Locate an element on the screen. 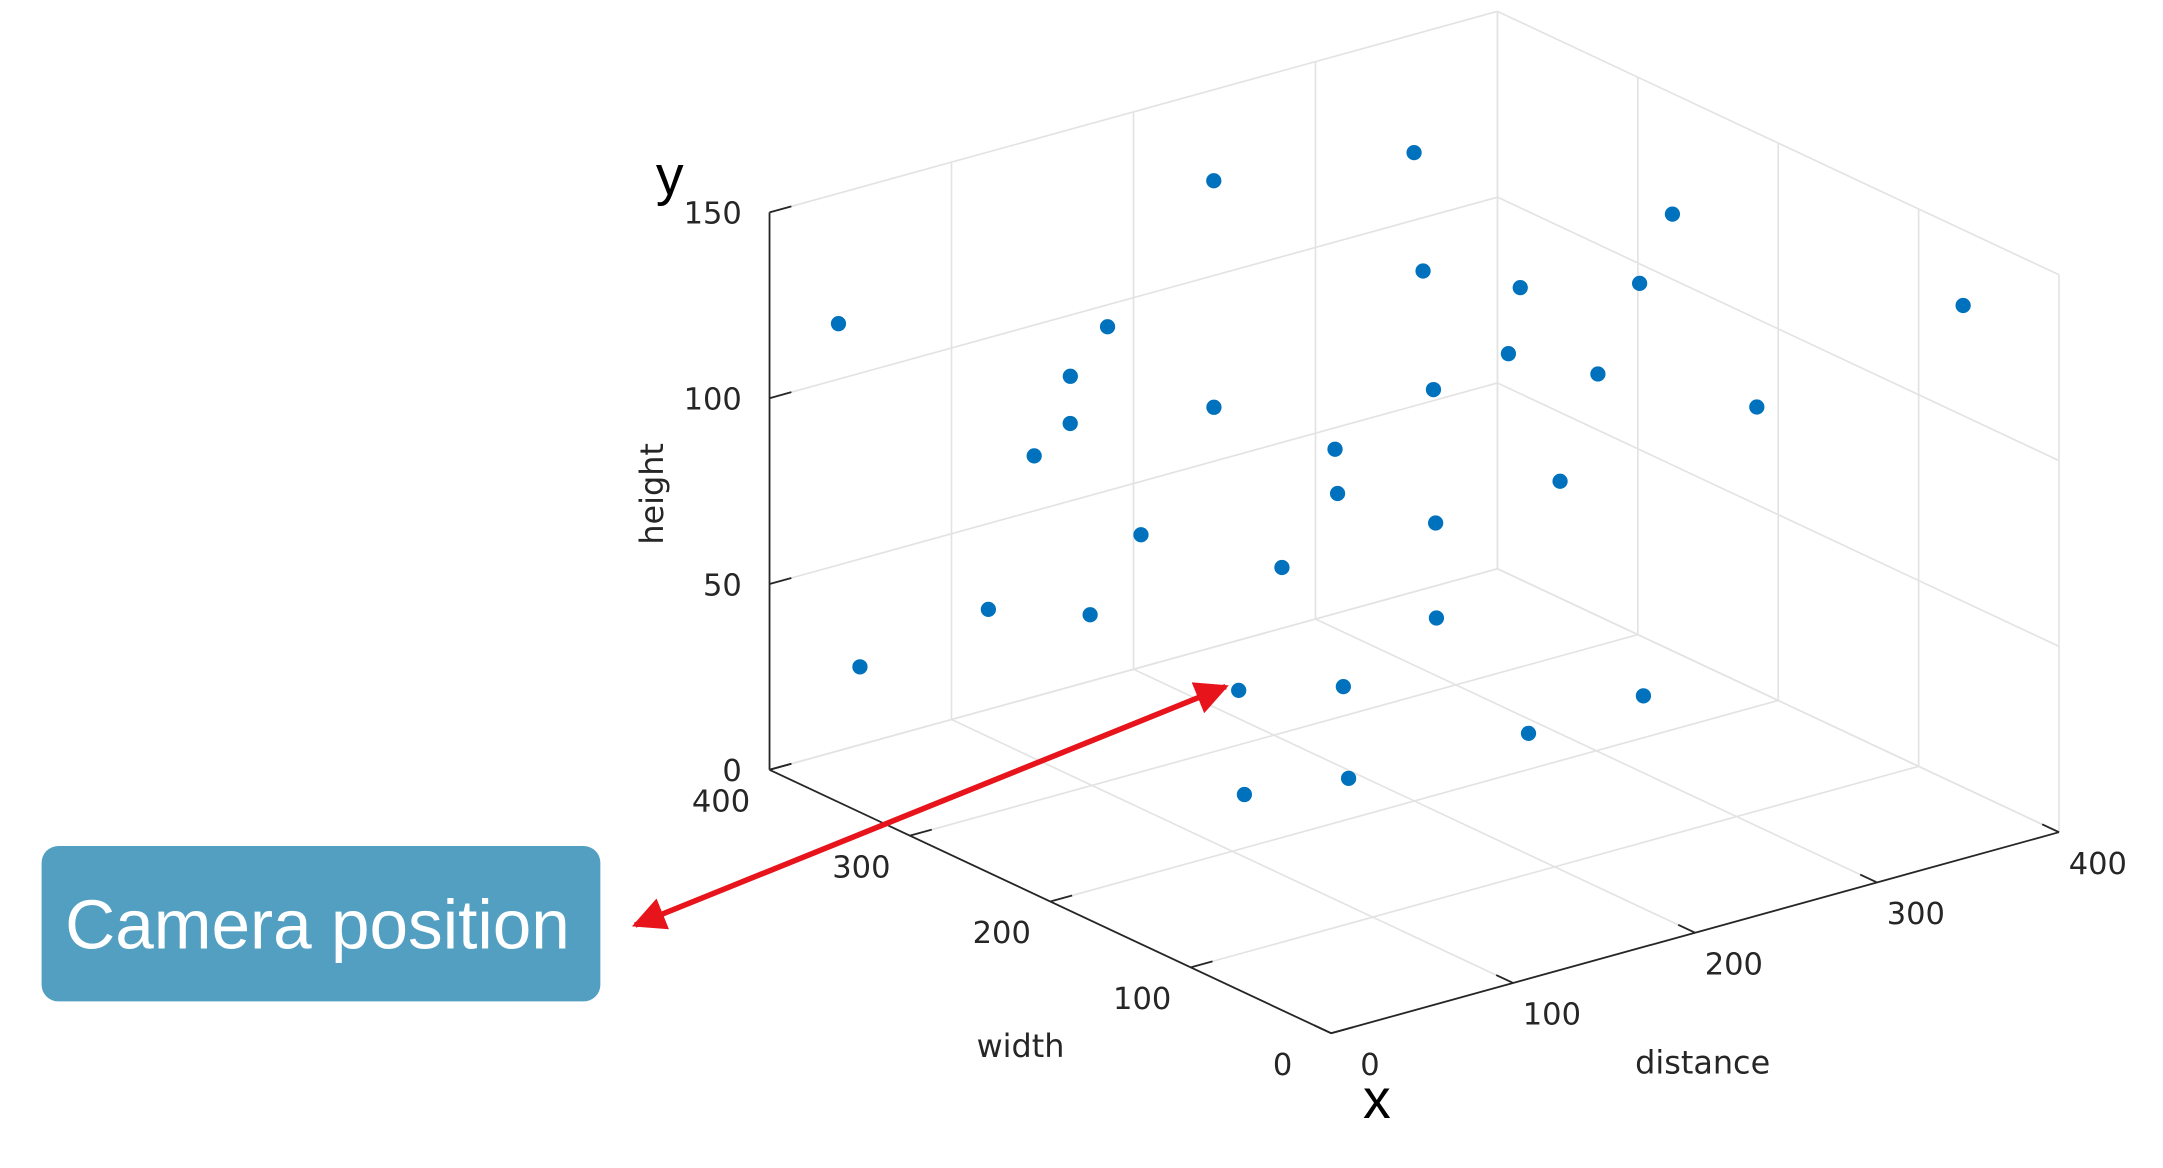 The image size is (2163, 1168). x-tick-label: 200 is located at coordinates (1734, 964).